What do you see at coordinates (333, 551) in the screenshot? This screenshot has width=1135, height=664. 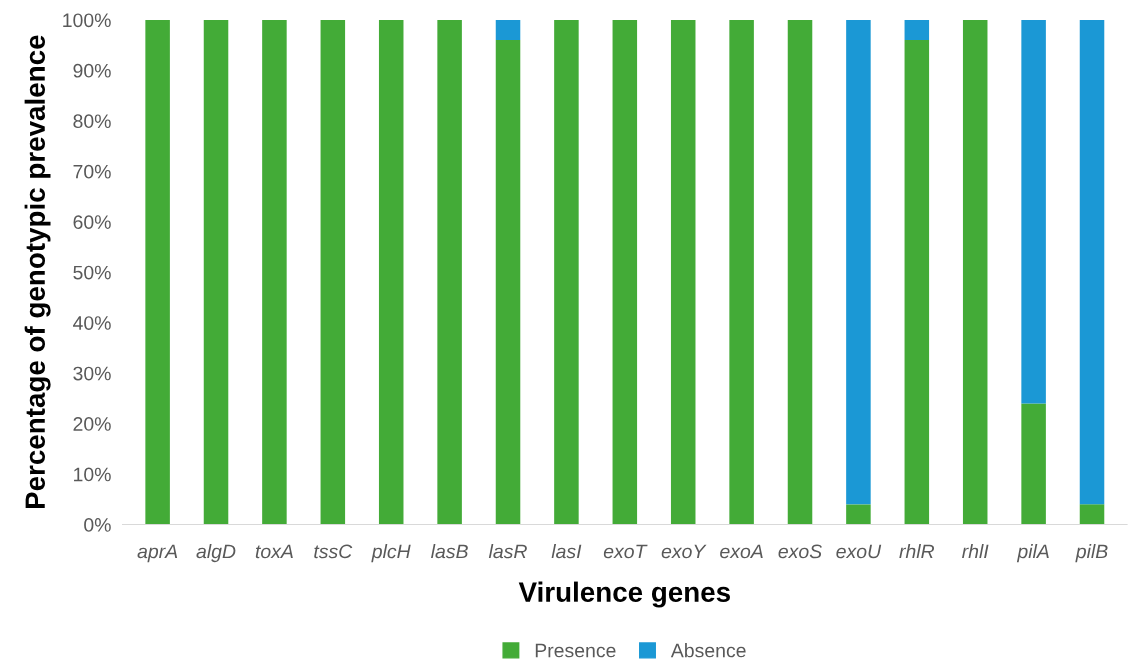 I see `x-tick-label: tssC` at bounding box center [333, 551].